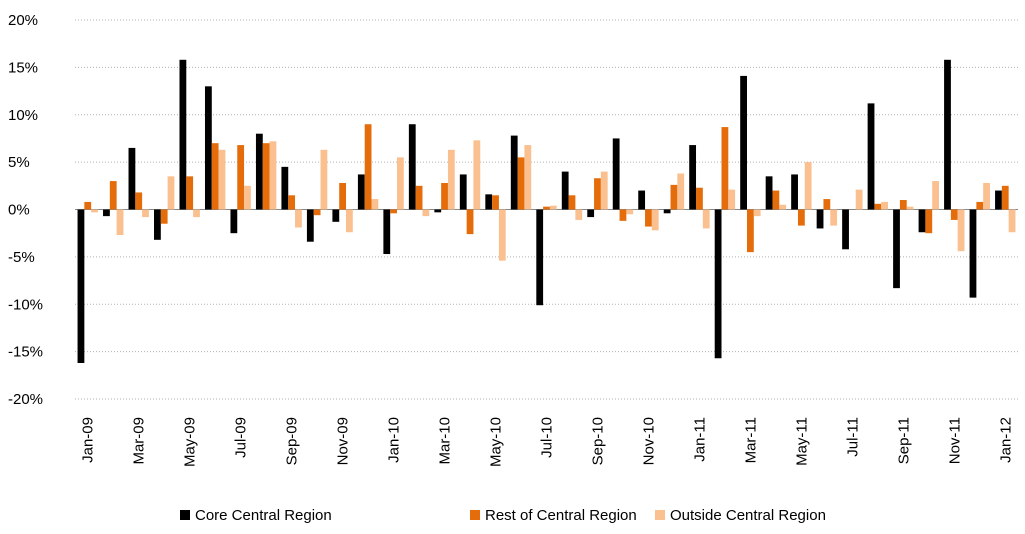  Describe the element at coordinates (25, 352) in the screenshot. I see `y-tick-label: -15%` at that location.